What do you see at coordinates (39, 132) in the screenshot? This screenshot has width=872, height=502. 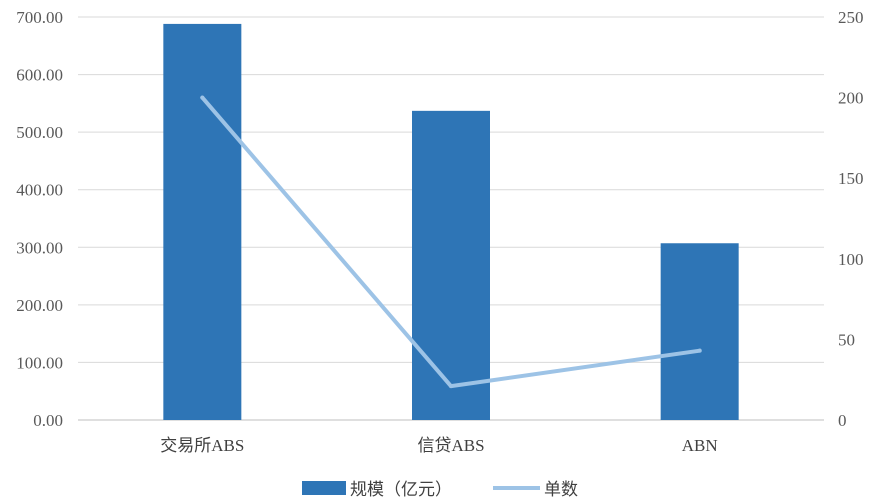 I see `y-left-tick-label: 500.00` at bounding box center [39, 132].